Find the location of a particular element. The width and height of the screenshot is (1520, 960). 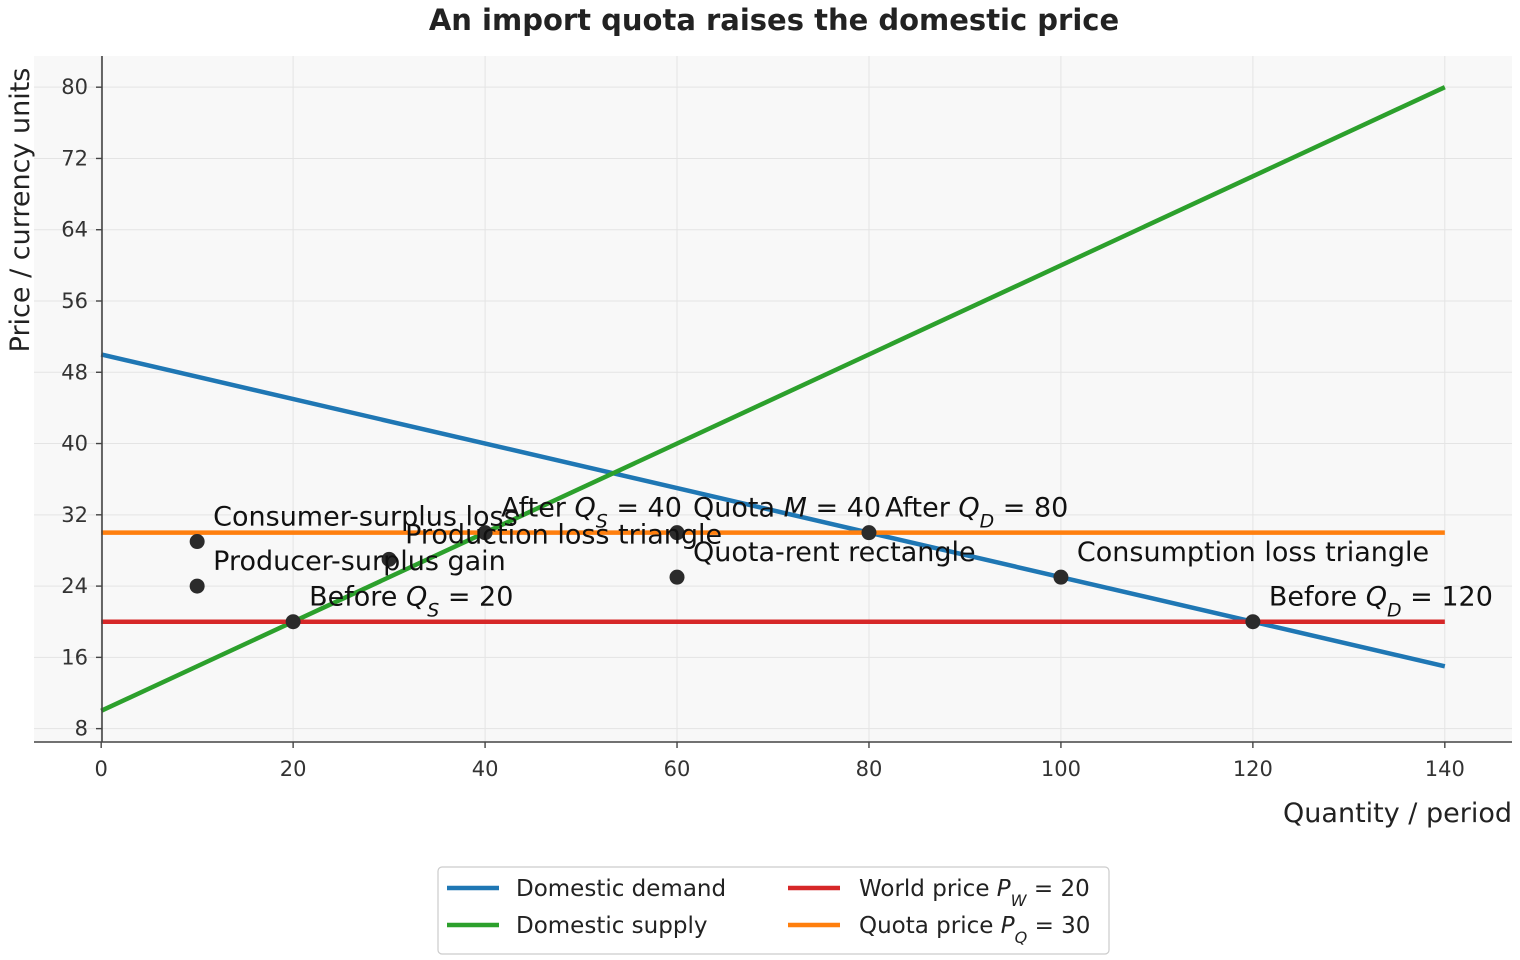

legend-label: Quota price PQ = 30 is located at coordinates (974, 930).